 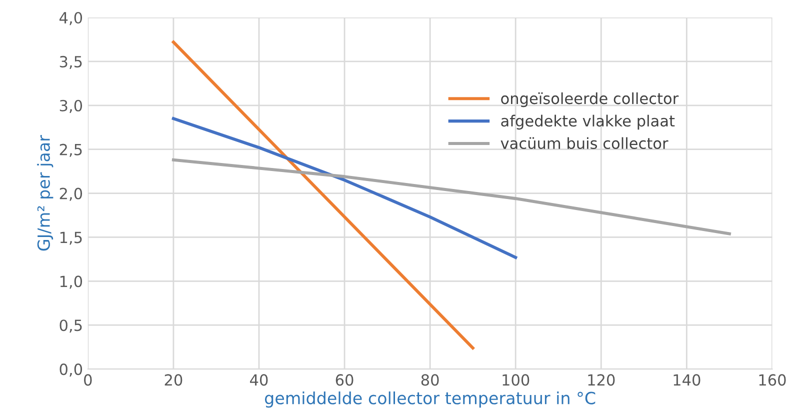 I want to click on y-tick-label: 2,5, so click(x=71, y=150).